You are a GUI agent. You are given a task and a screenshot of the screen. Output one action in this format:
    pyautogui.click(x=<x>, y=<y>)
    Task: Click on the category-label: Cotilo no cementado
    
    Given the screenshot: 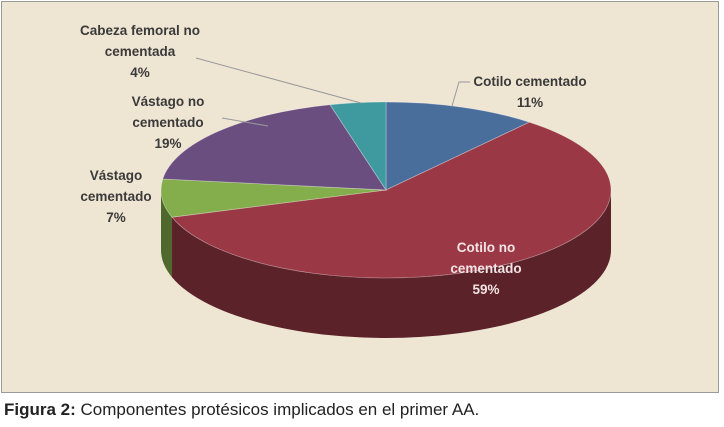 What is the action you would take?
    pyautogui.click(x=486, y=258)
    